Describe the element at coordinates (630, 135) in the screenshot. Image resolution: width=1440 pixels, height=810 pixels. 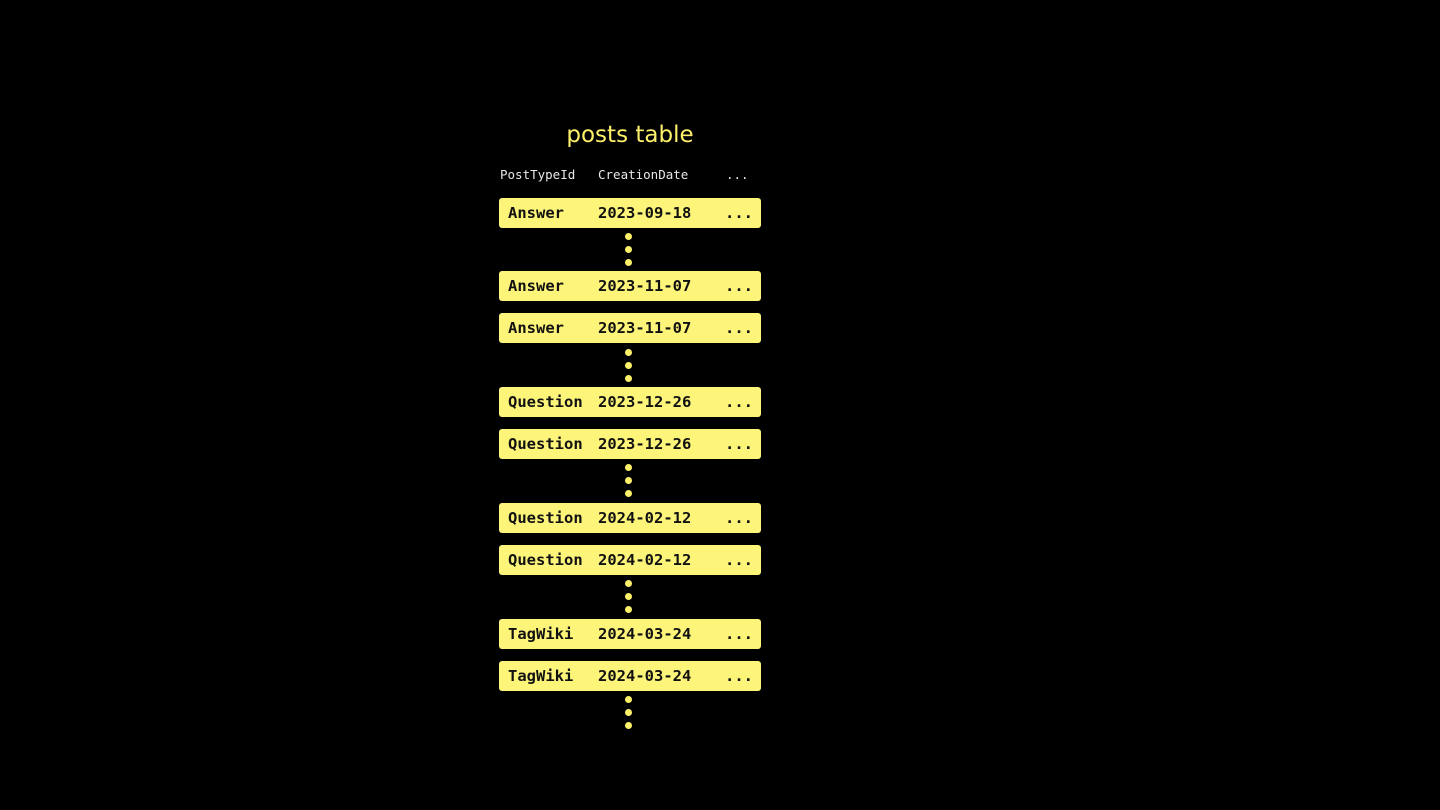
I see `diagram-title: posts table` at that location.